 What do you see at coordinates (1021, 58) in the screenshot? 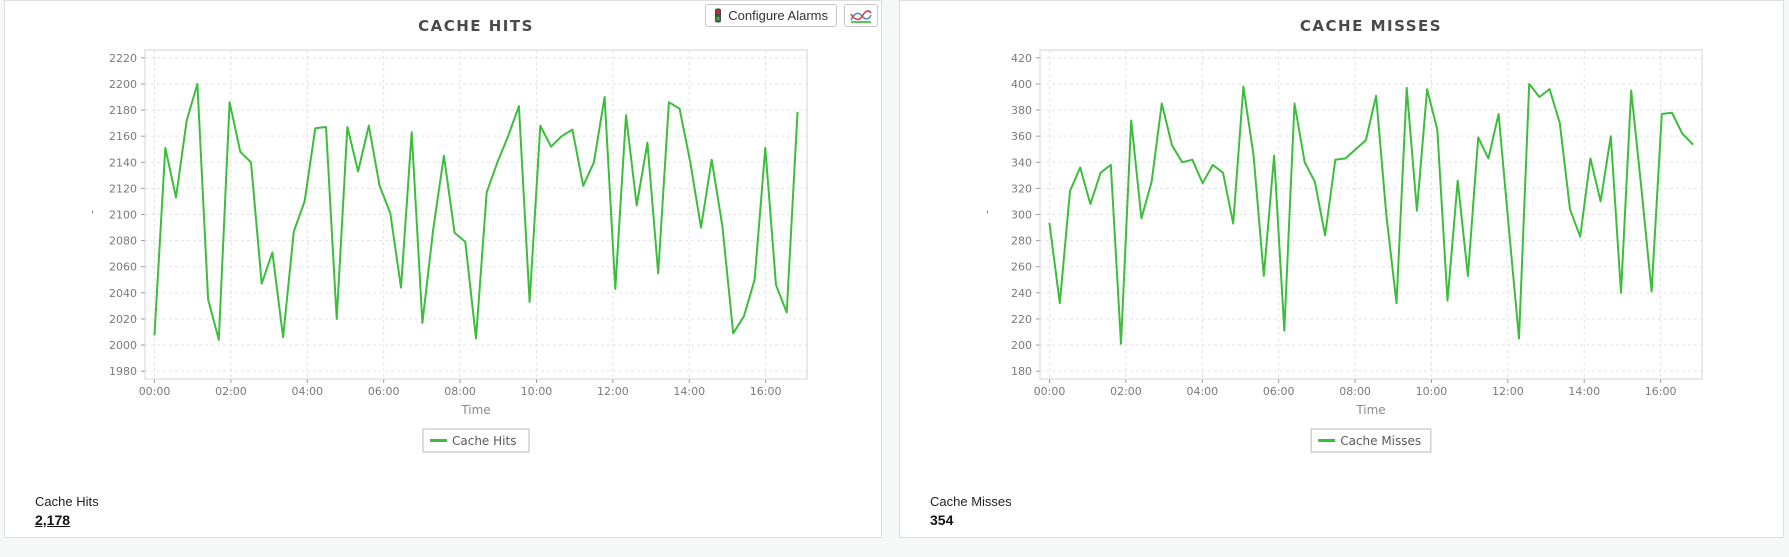
I see `y-tick-label: 420` at bounding box center [1021, 58].